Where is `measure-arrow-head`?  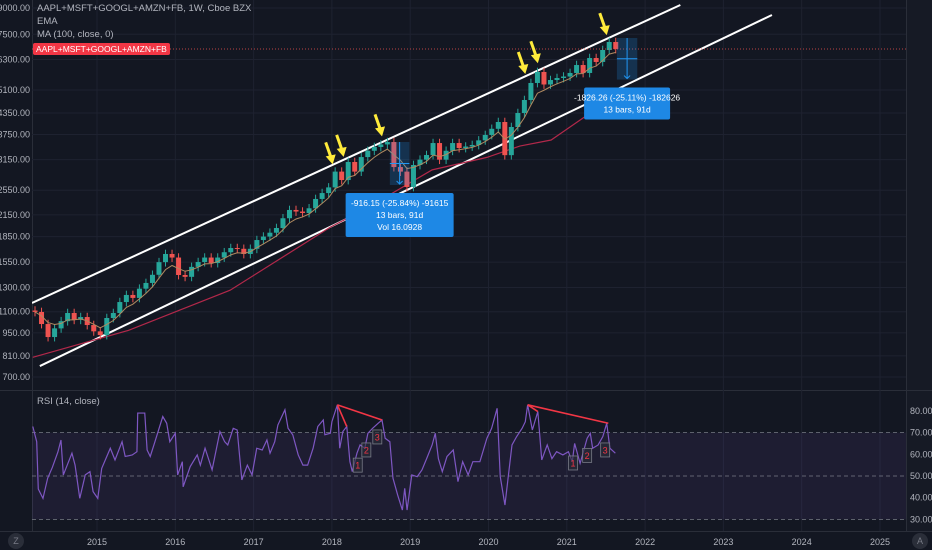
measure-arrow-head is located at coordinates (627, 77).